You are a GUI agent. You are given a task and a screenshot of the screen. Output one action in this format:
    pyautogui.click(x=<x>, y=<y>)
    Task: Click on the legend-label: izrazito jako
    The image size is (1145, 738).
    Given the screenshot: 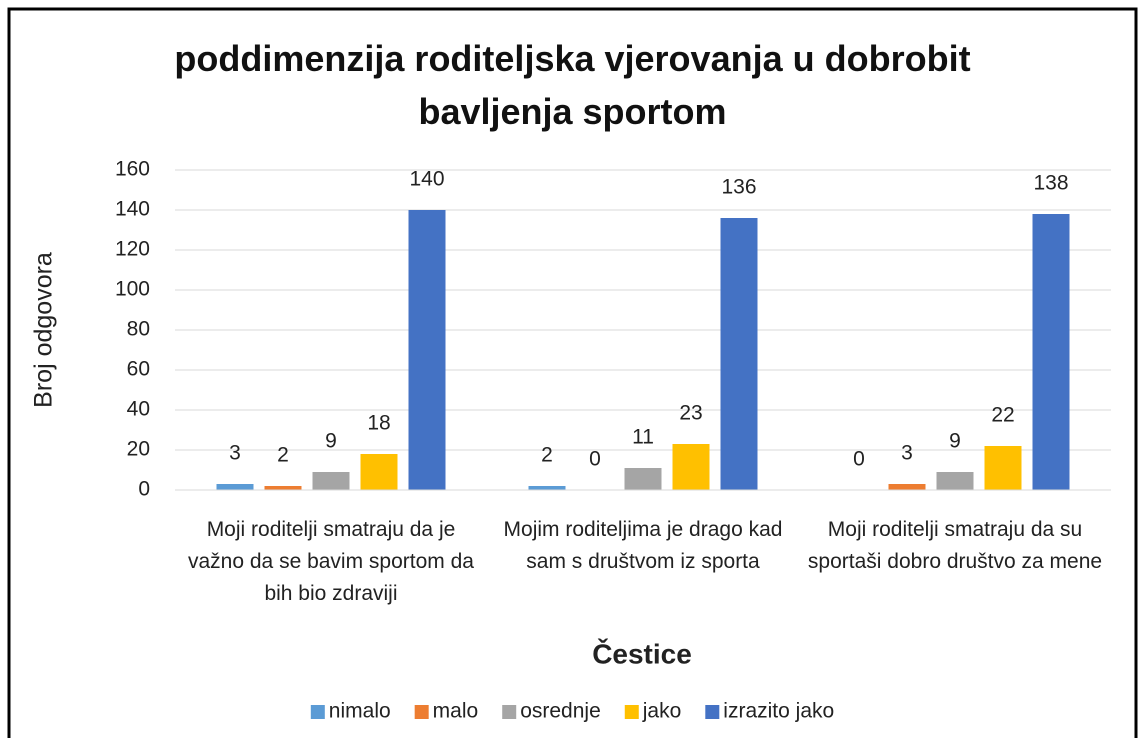 What is the action you would take?
    pyautogui.click(x=778, y=711)
    